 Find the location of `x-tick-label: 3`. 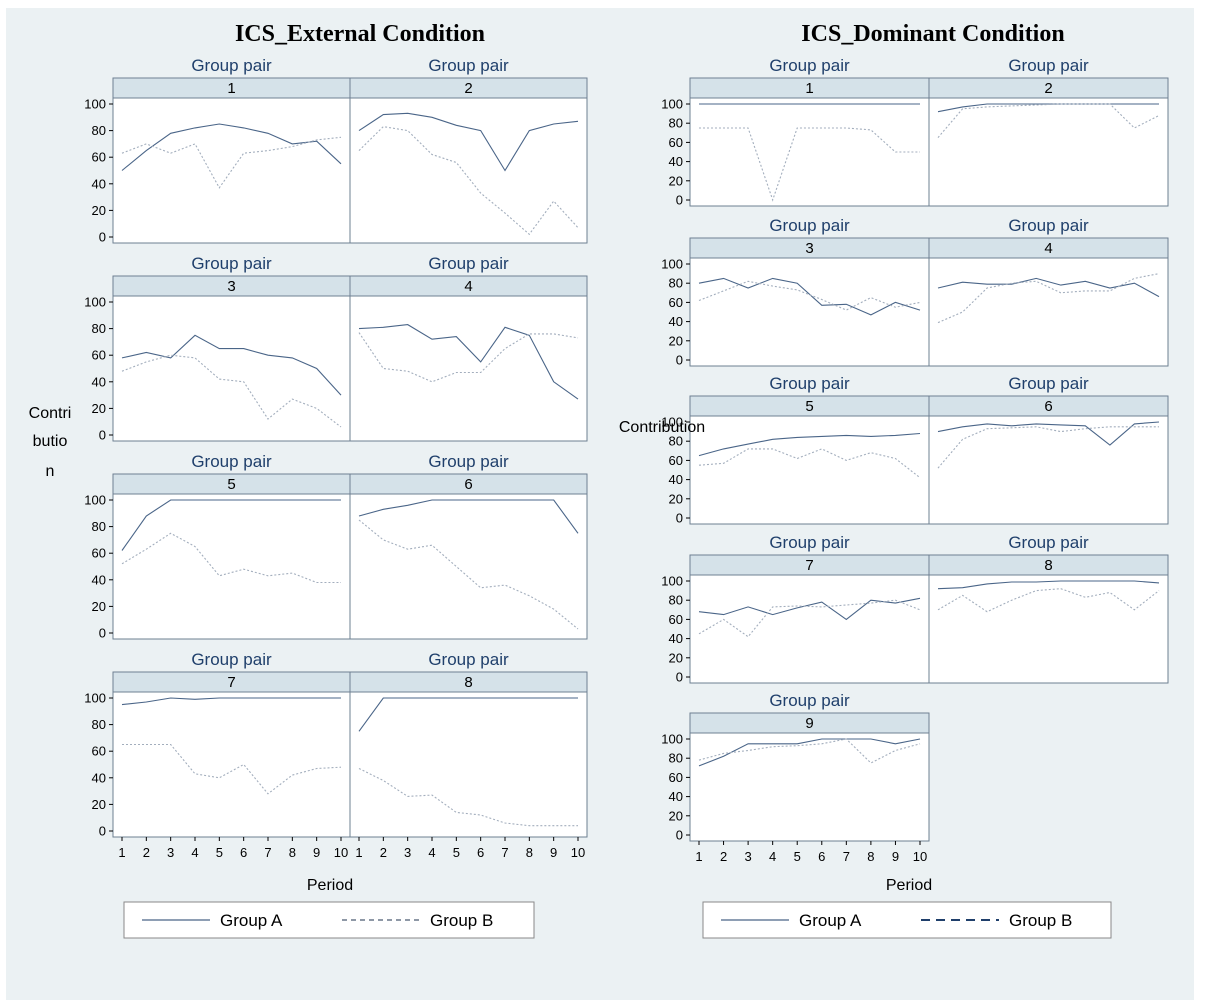

x-tick-label: 3 is located at coordinates (407, 852).